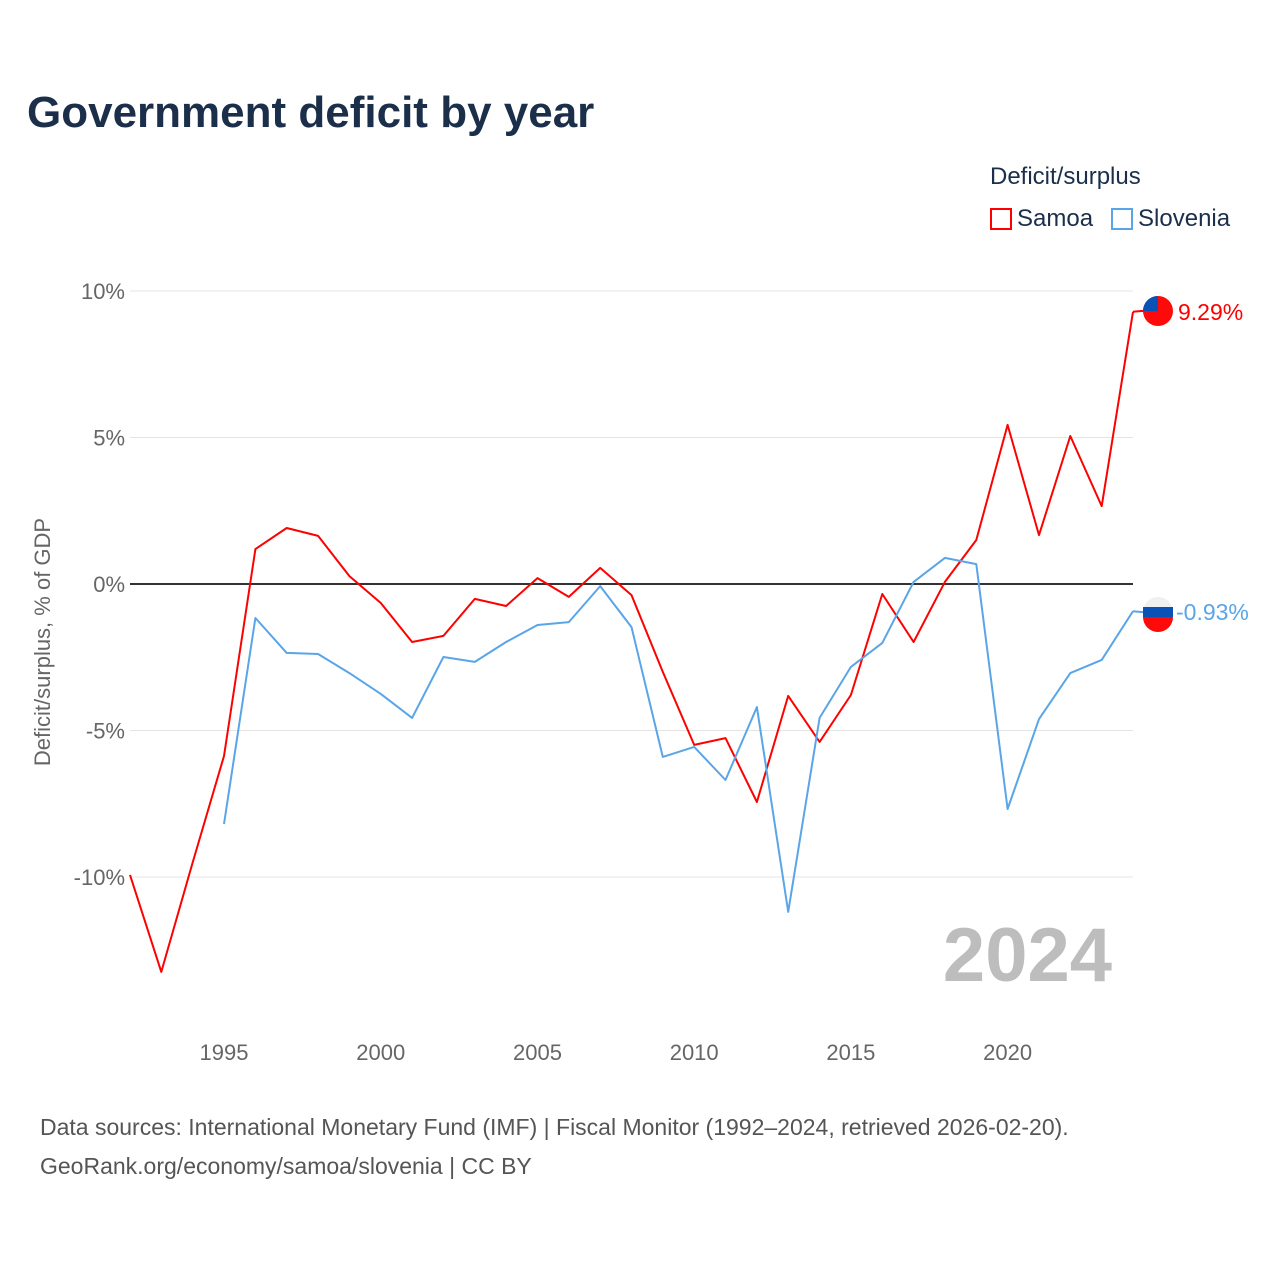  I want to click on x-tick-label: 2000, so click(380, 1052).